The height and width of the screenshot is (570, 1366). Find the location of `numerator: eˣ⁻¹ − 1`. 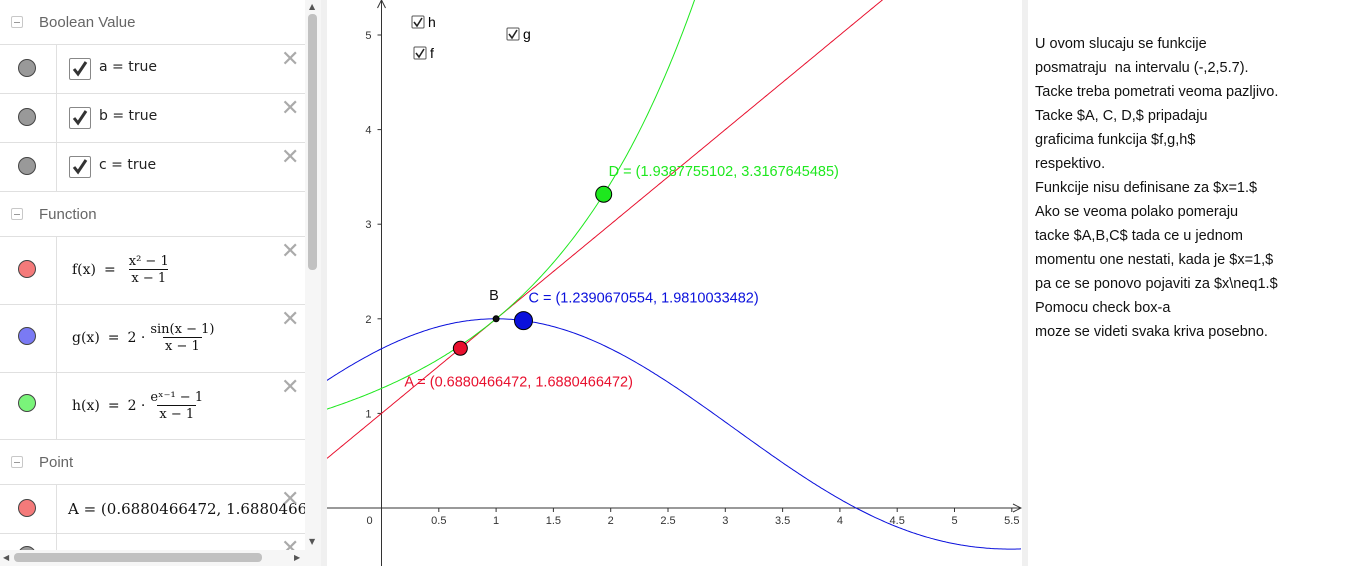

numerator: eˣ⁻¹ − 1 is located at coordinates (177, 397).